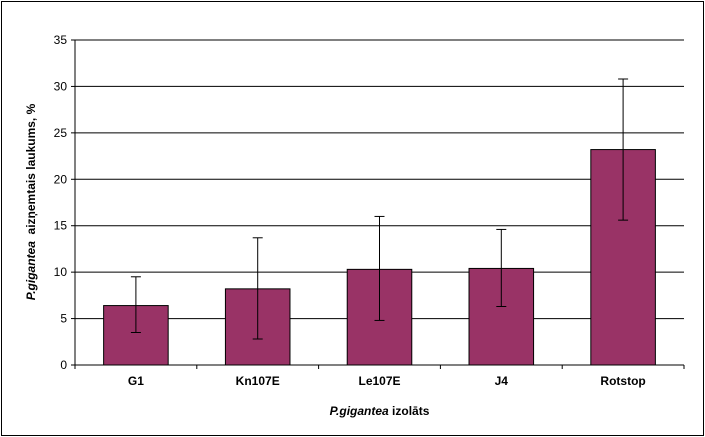 Image resolution: width=705 pixels, height=437 pixels. What do you see at coordinates (380, 411) in the screenshot?
I see `x-axis-title: P.gigantea izolāts` at bounding box center [380, 411].